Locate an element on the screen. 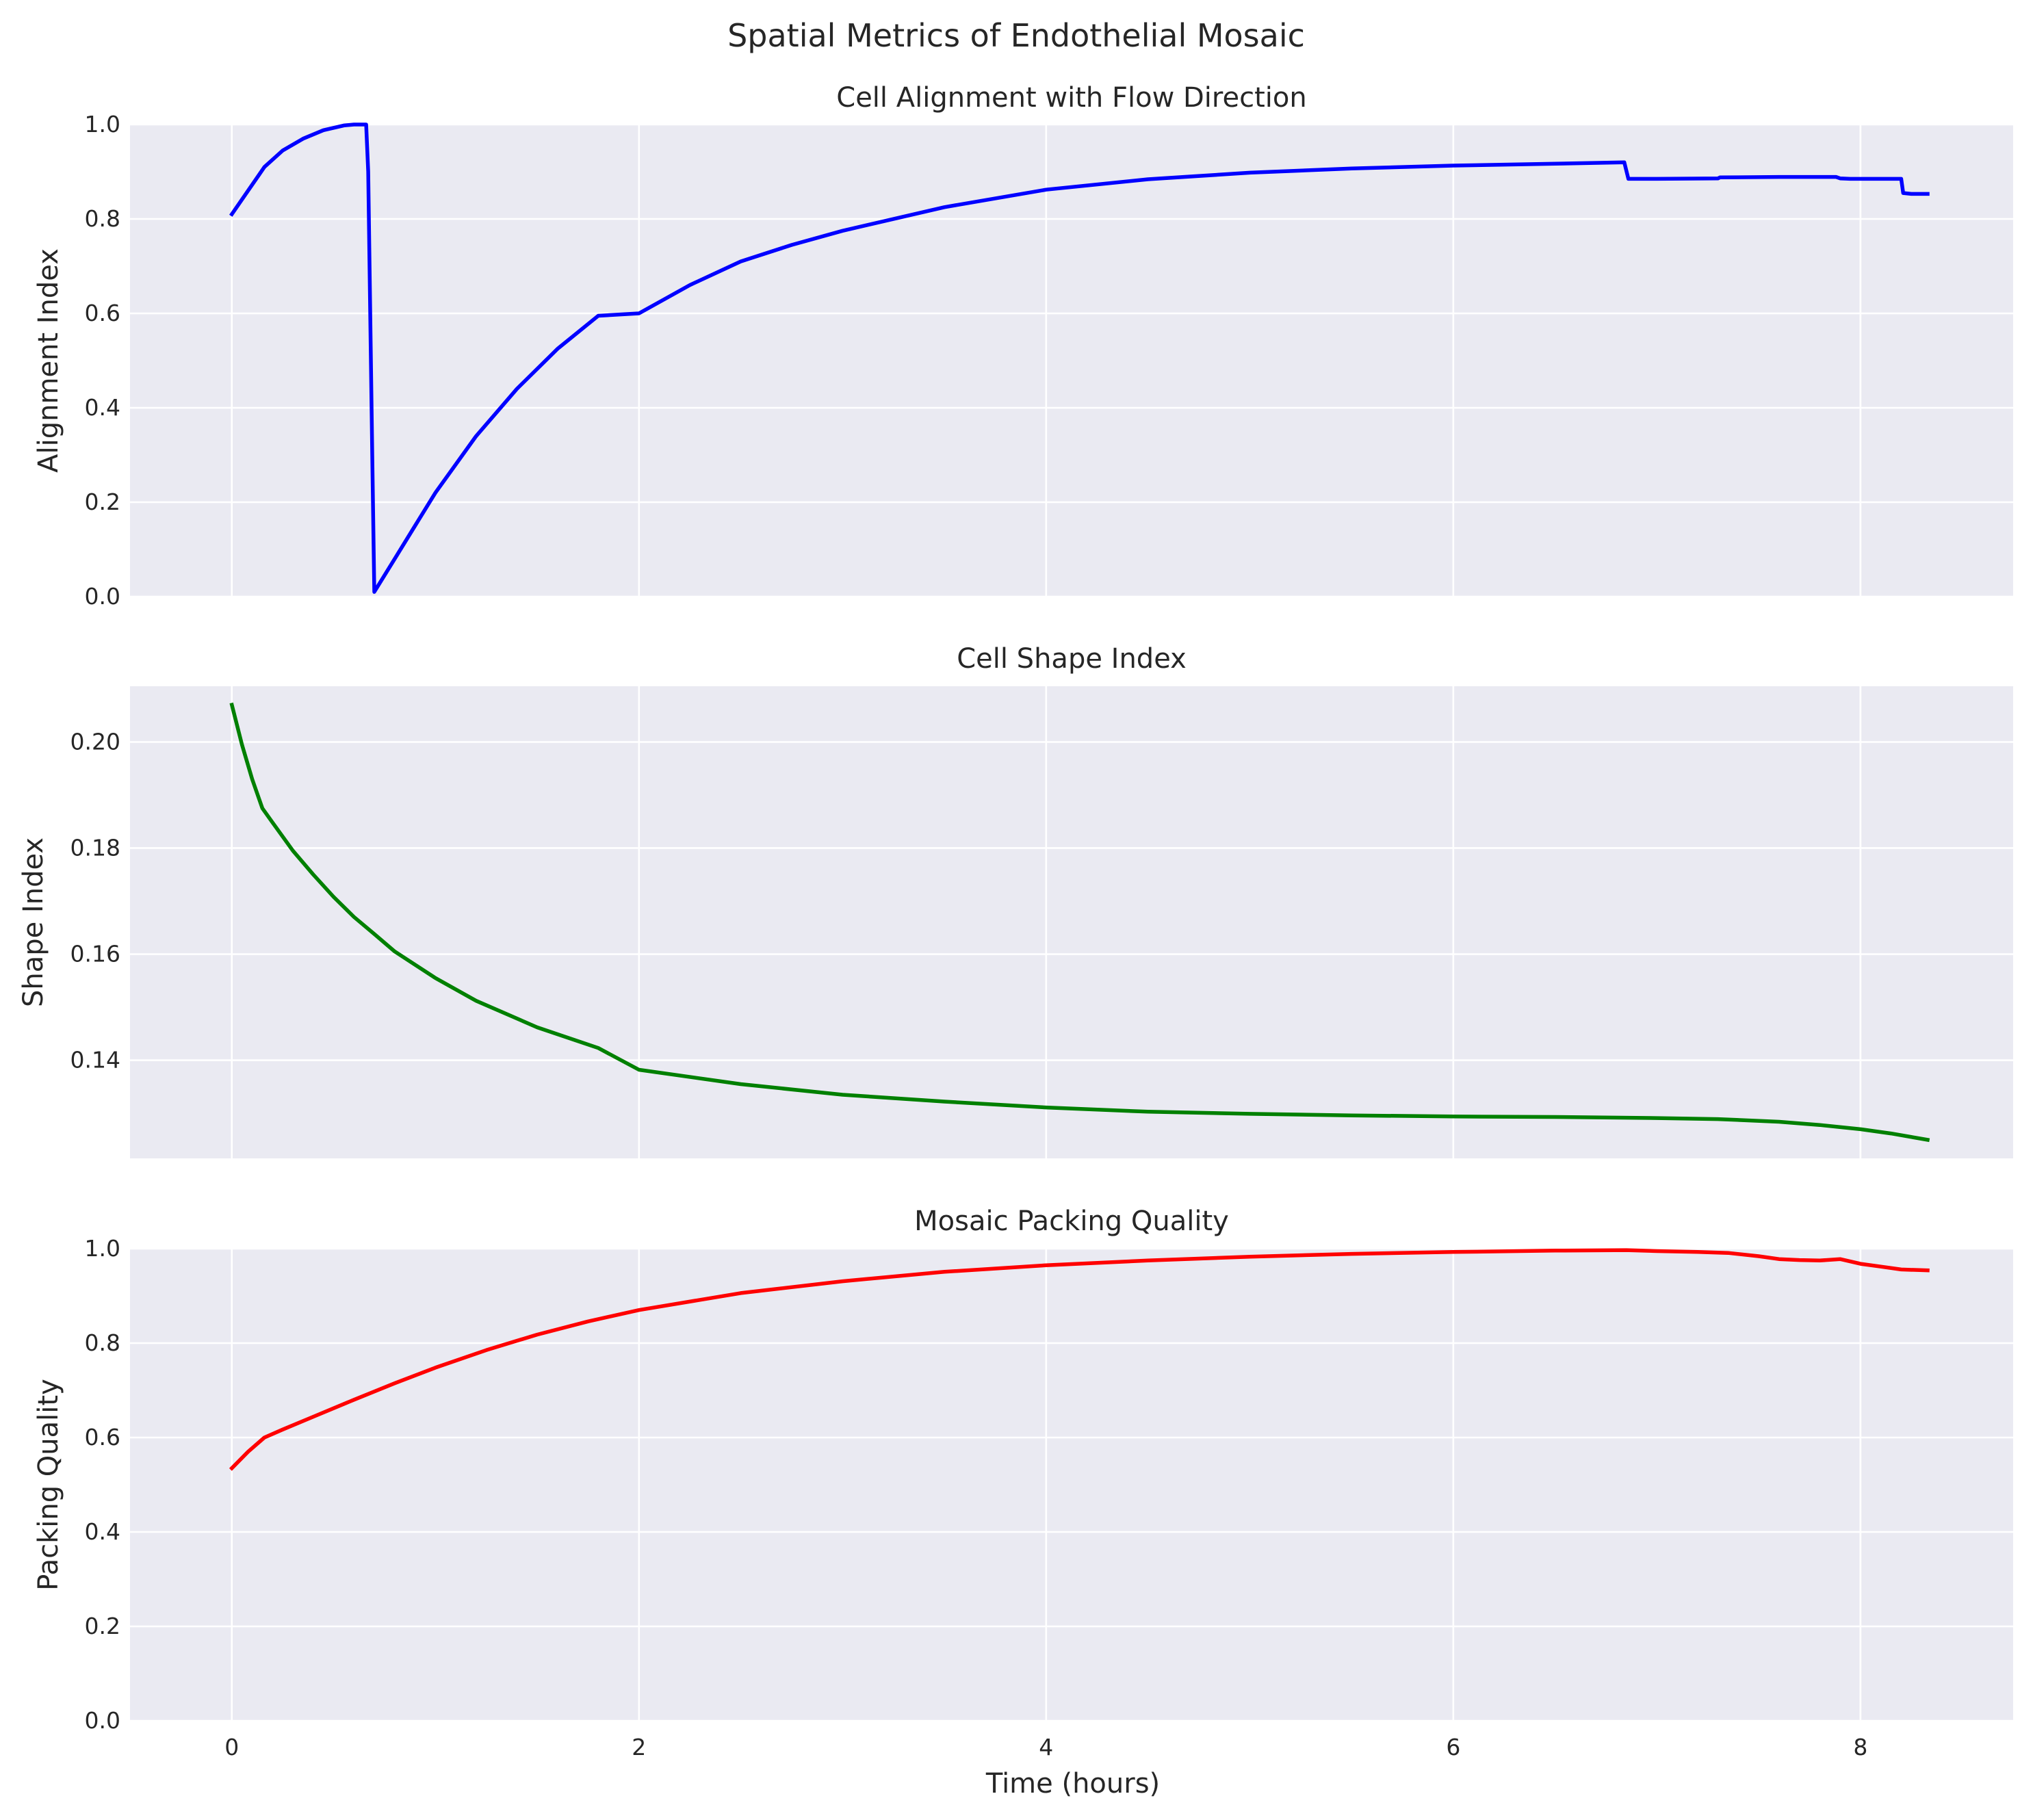  shape-index-y-tick-label: 0.18 is located at coordinates (95, 847).